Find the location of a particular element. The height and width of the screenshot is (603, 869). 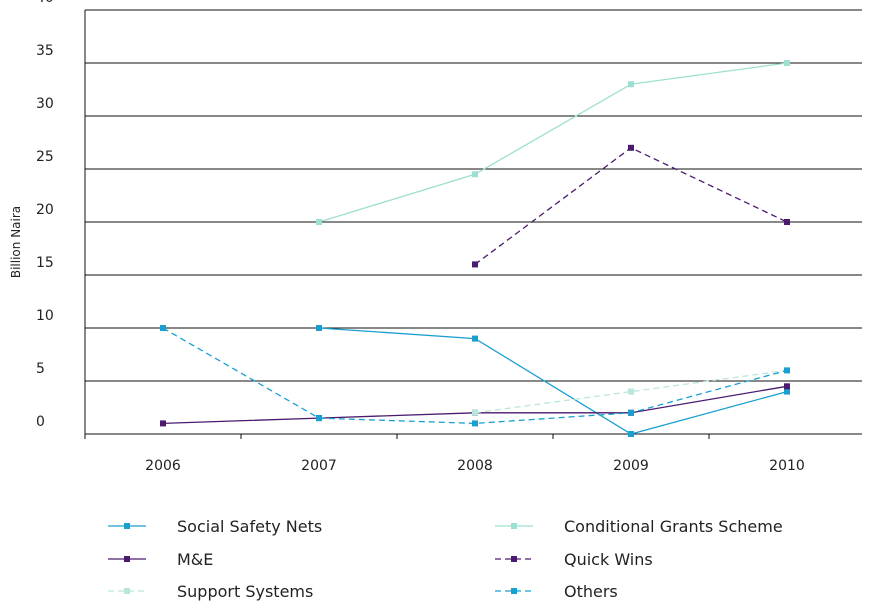

y-tick-labels: 0 5 10 15 20 25 30 35 40 is located at coordinates (45, 215).